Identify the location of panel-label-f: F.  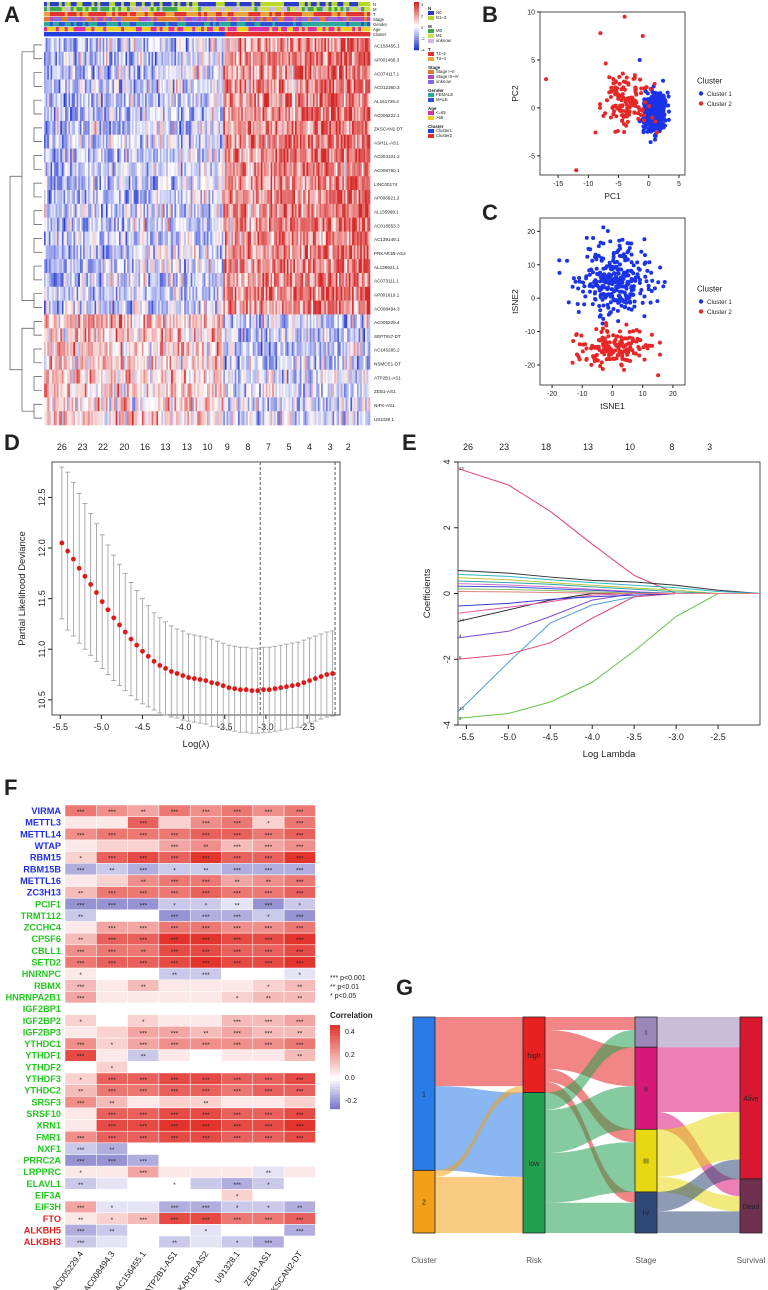
(11, 787).